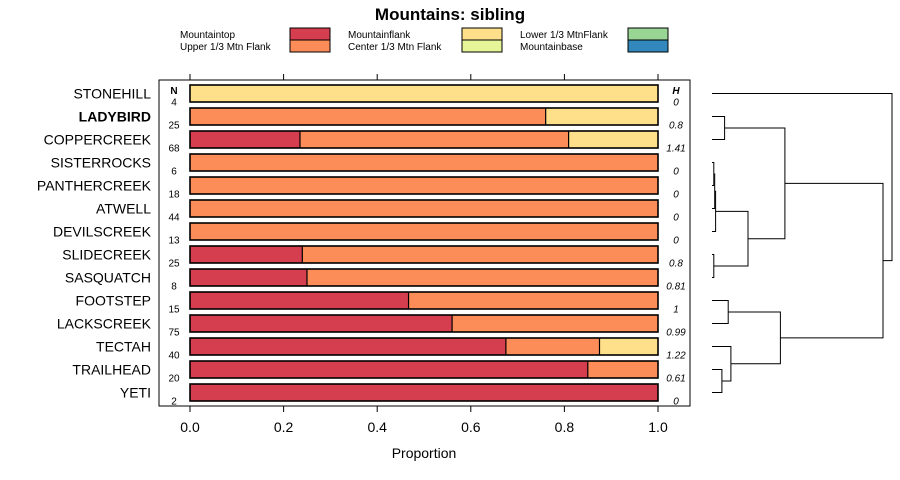  I want to click on x-axis-title: Proportion, so click(424, 453).